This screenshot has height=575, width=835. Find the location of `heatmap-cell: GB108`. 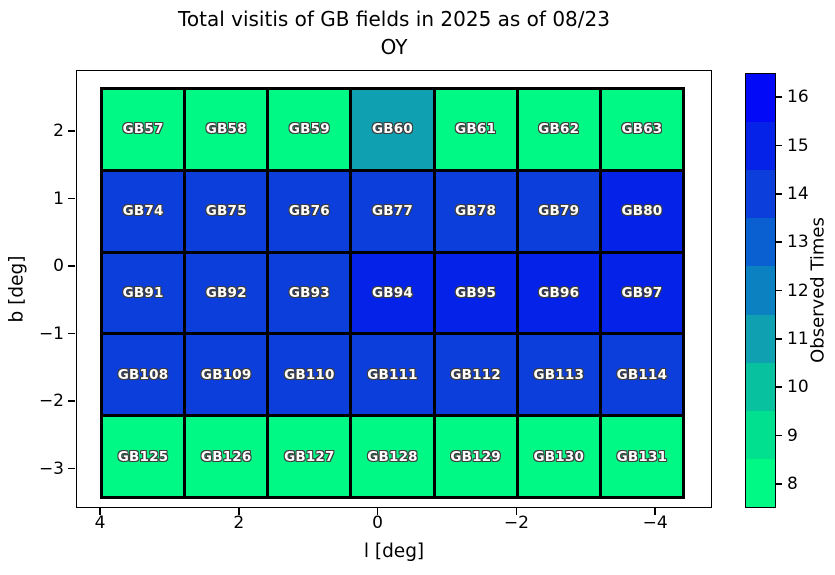

heatmap-cell: GB108 is located at coordinates (143, 375).